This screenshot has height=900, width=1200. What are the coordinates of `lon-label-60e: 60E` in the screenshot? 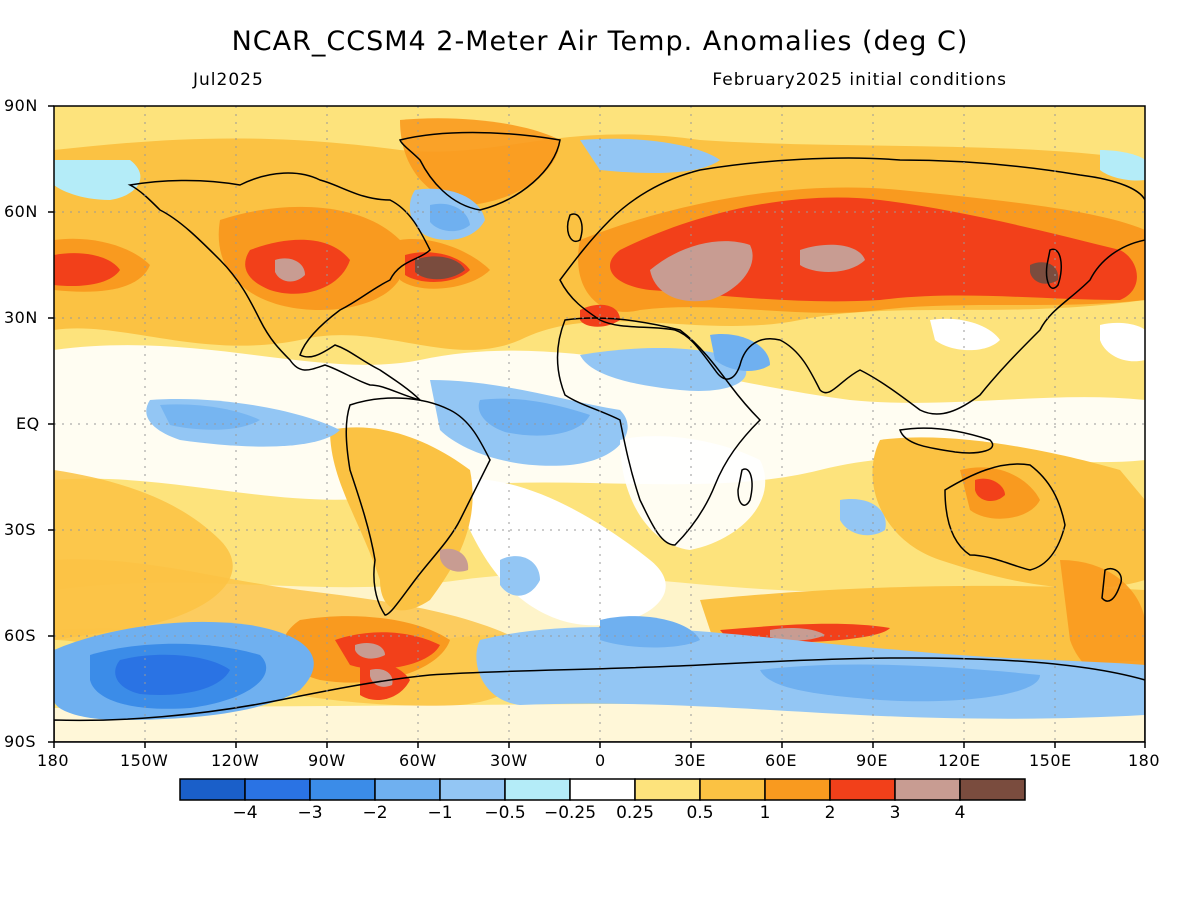 It's located at (781, 760).